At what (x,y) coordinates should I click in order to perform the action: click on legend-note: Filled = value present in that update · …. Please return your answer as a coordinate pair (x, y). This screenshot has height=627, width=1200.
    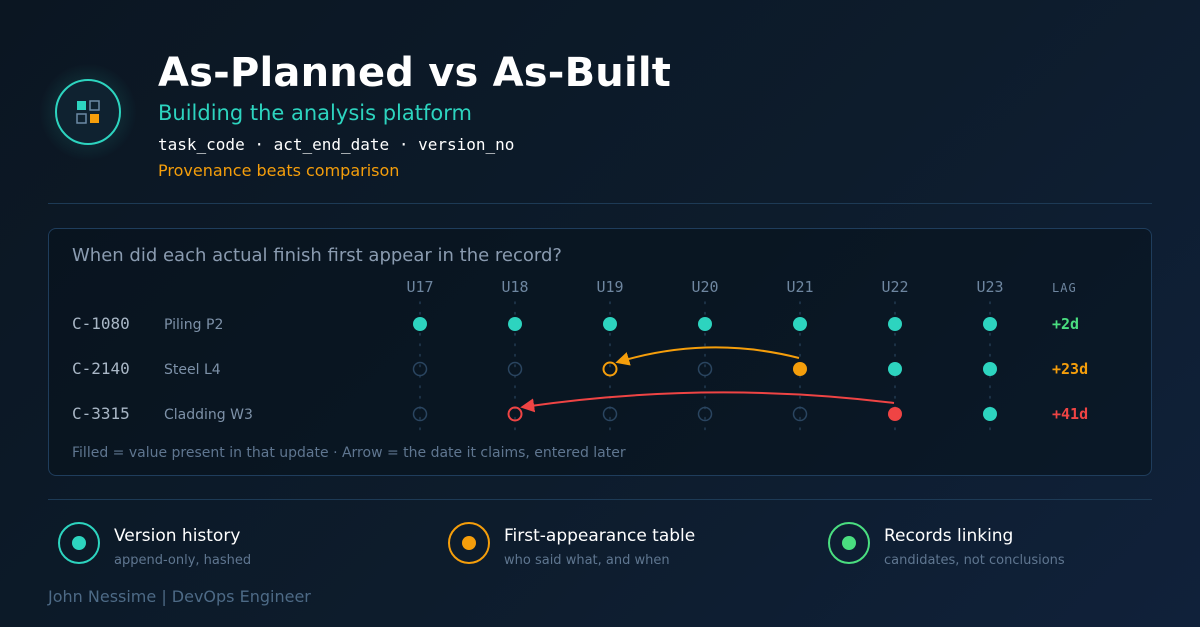
    Looking at the image, I should click on (349, 453).